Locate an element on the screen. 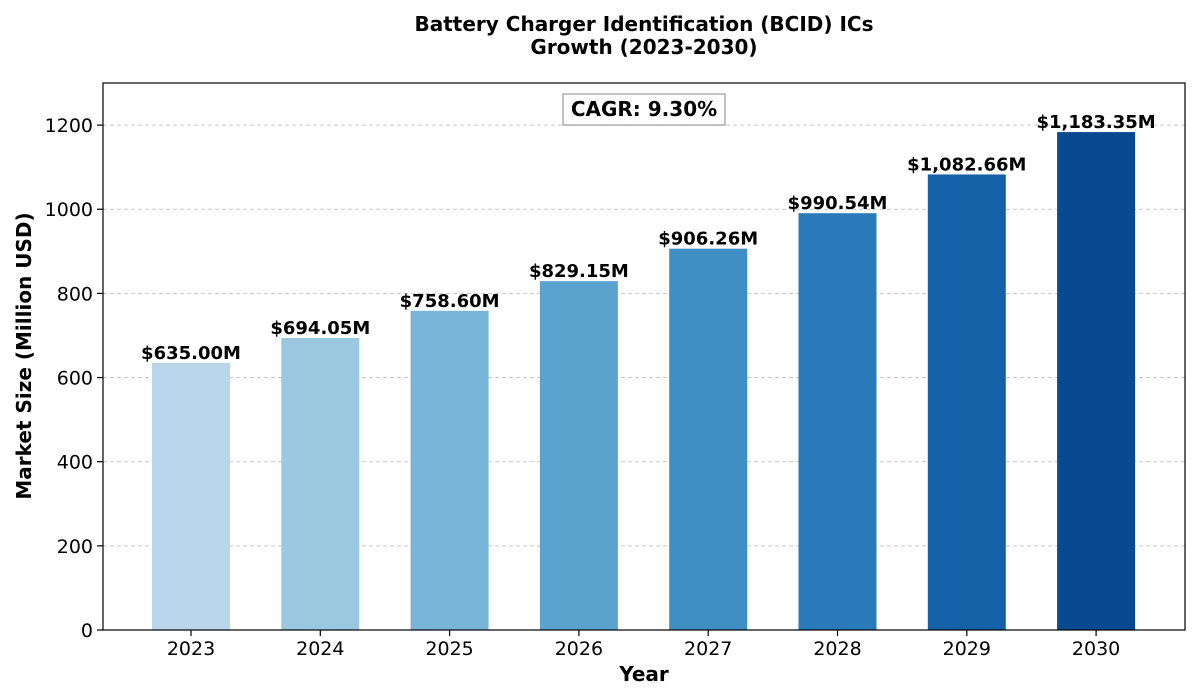  cagr-annotation: CAGR: 9.30% is located at coordinates (644, 109).